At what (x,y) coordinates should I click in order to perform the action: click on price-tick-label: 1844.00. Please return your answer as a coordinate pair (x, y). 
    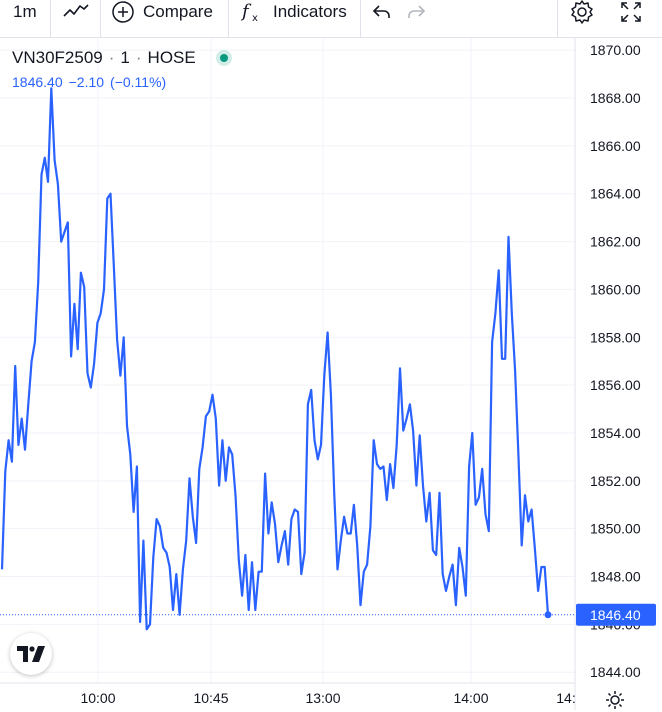
    Looking at the image, I should click on (615, 672).